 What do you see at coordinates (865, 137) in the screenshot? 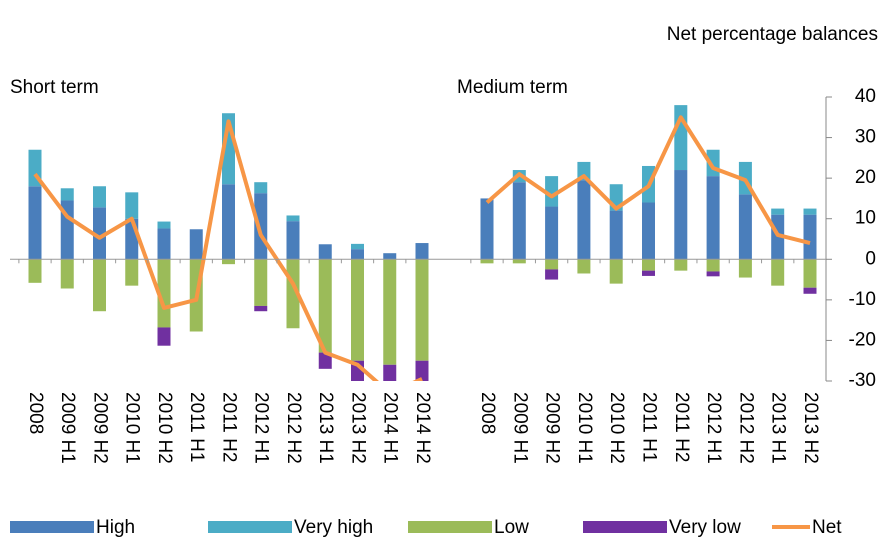
I see `y-tick-label: 30` at bounding box center [865, 137].